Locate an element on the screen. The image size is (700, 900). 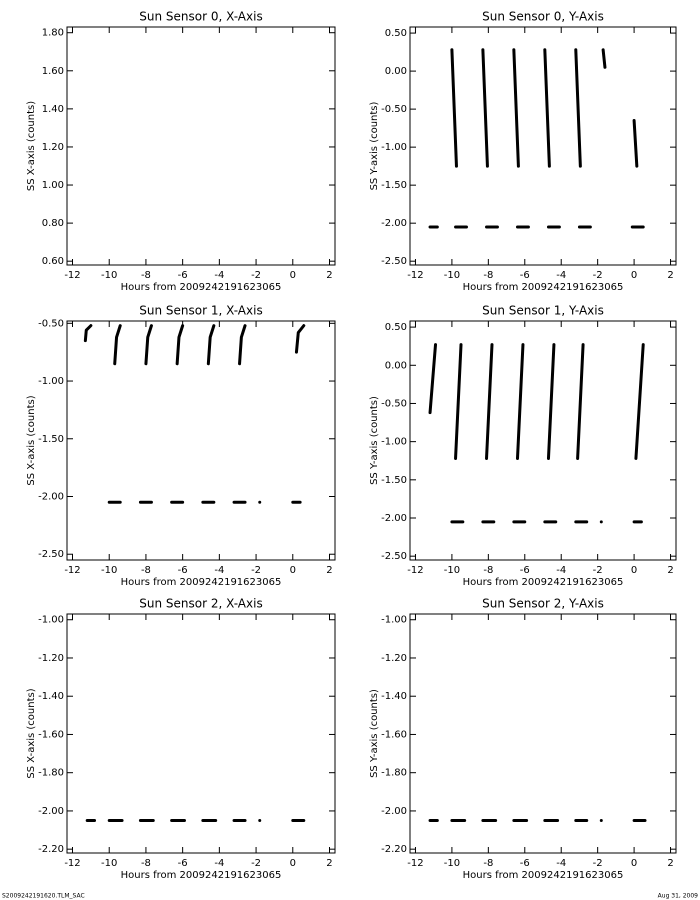
y-tick-label: 1.40 is located at coordinates (53, 109).